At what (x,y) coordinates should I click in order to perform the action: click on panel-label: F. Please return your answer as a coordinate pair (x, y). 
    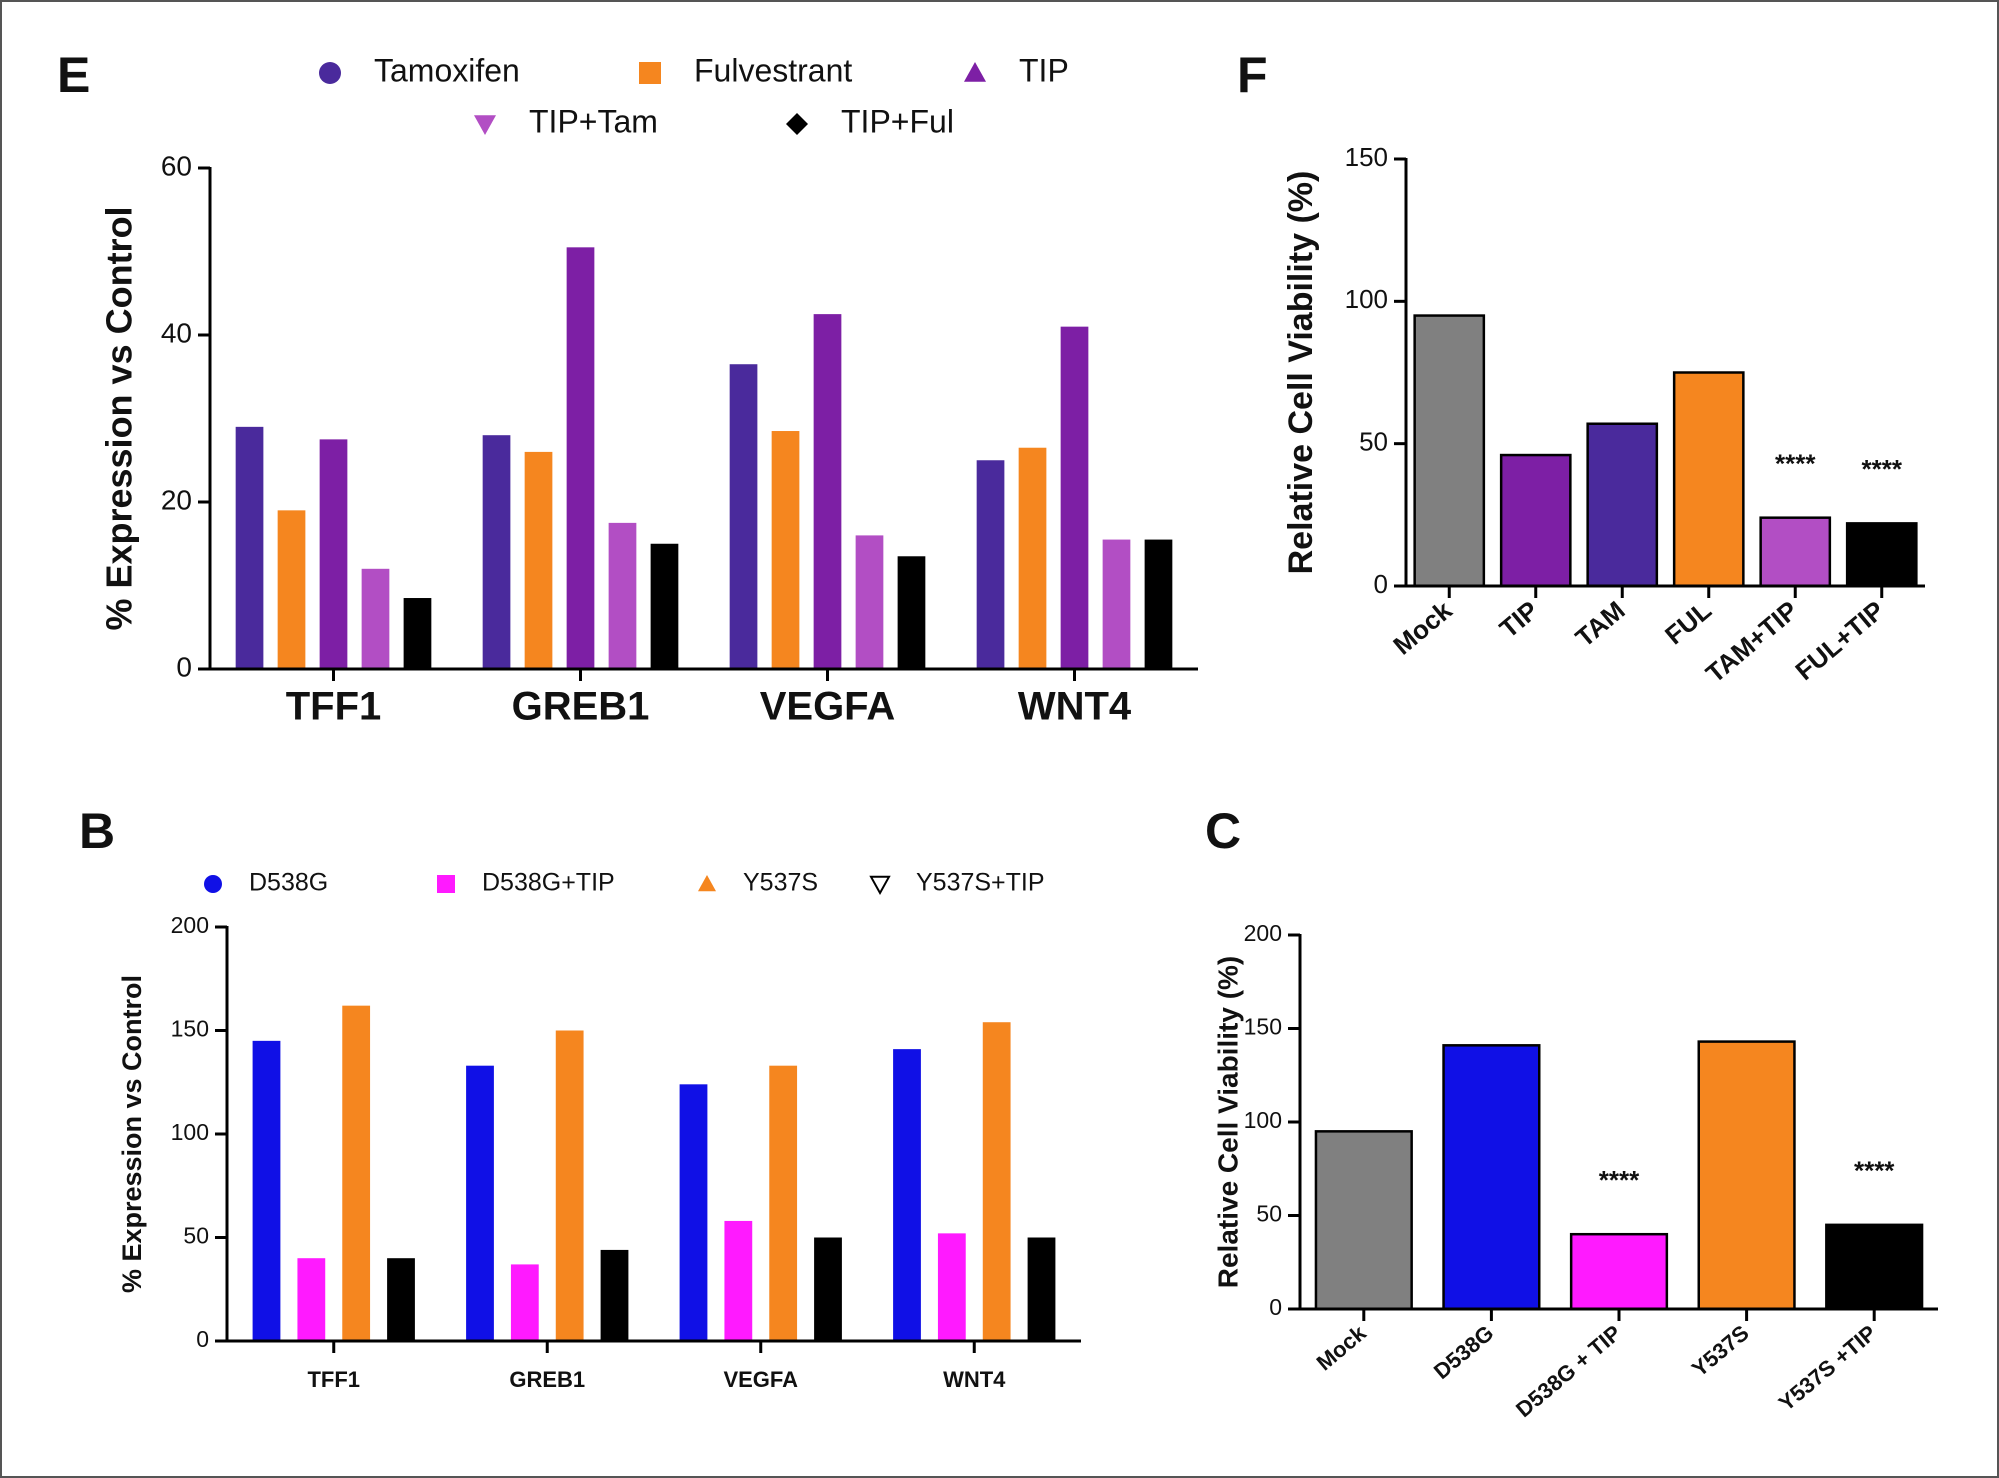
    Looking at the image, I should click on (1252, 75).